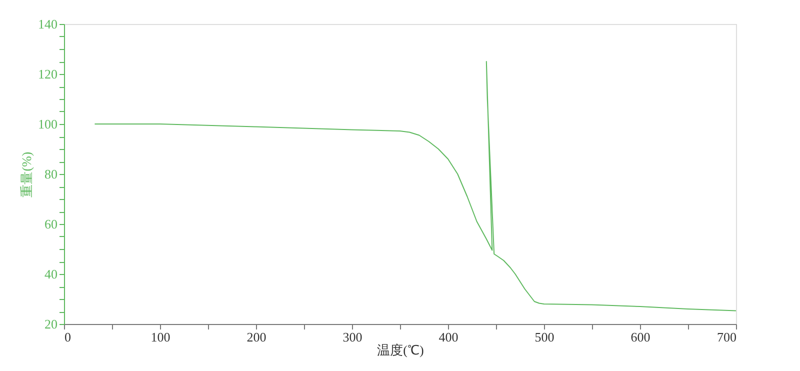 The image size is (800, 371). I want to click on y-tick-label: 20, so click(51, 324).